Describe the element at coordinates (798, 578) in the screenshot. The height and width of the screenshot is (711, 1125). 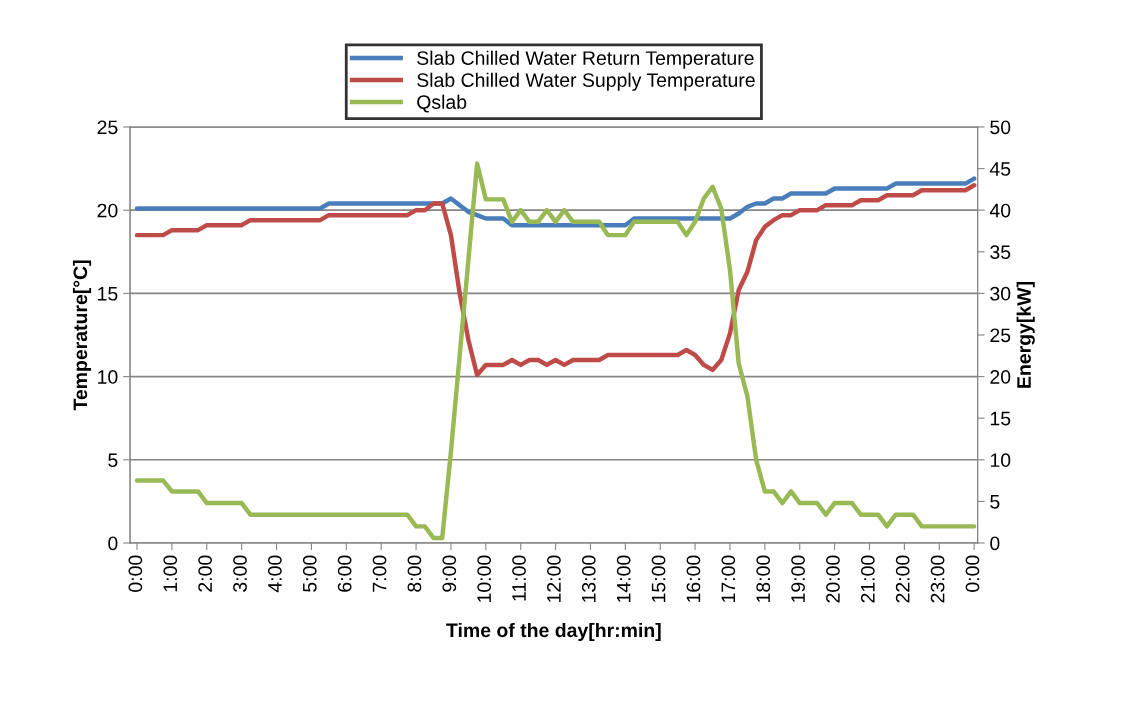
I see `x-tick-label: 19:00` at that location.